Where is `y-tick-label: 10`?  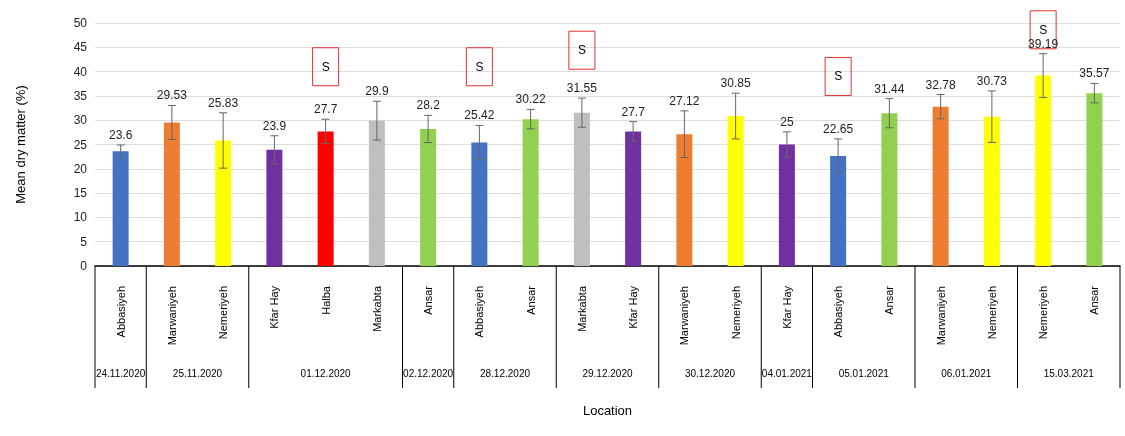
y-tick-label: 10 is located at coordinates (80, 217).